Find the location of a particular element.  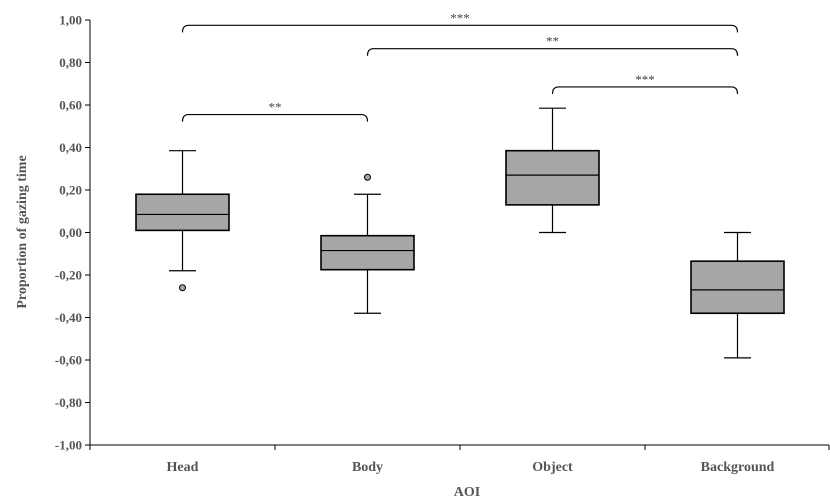

y-tick-label: 0,80 is located at coordinates (70, 62).